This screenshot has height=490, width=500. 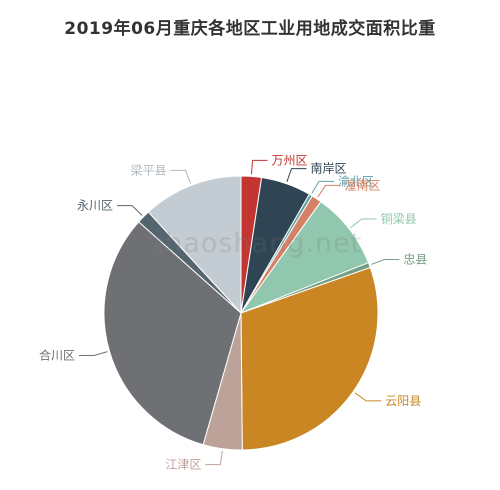 What do you see at coordinates (183, 465) in the screenshot?
I see `slice-label-7: 江津区` at bounding box center [183, 465].